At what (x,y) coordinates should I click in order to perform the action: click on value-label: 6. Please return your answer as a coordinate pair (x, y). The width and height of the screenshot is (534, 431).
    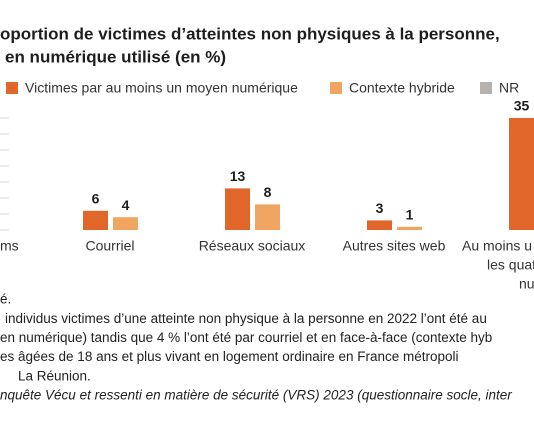
    Looking at the image, I should click on (96, 199).